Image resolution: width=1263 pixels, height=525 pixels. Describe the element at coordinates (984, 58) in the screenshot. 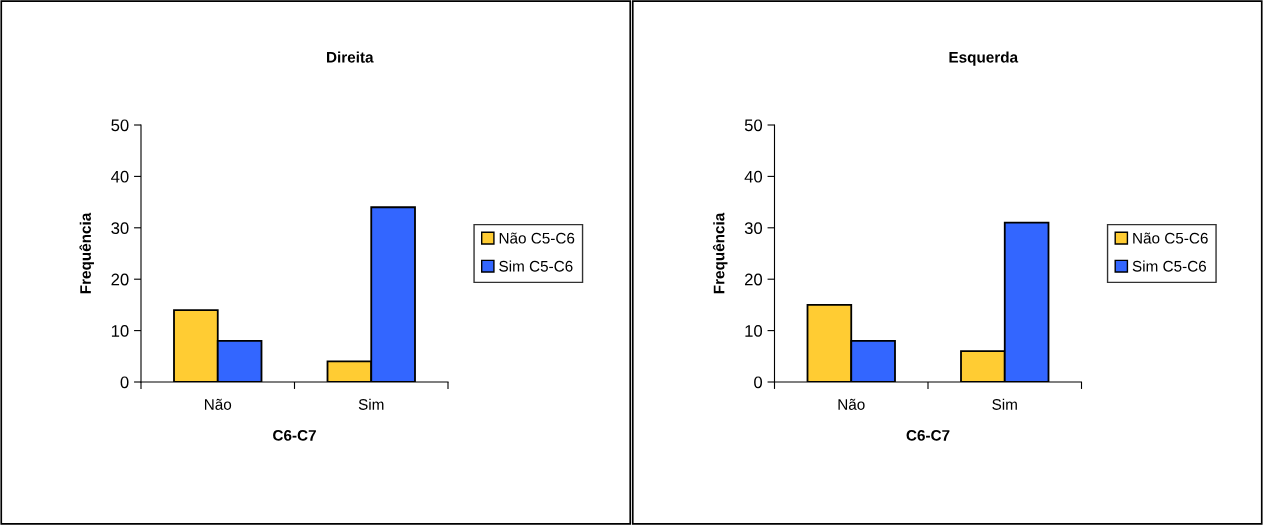

I see `chart-title: Esquerda` at that location.